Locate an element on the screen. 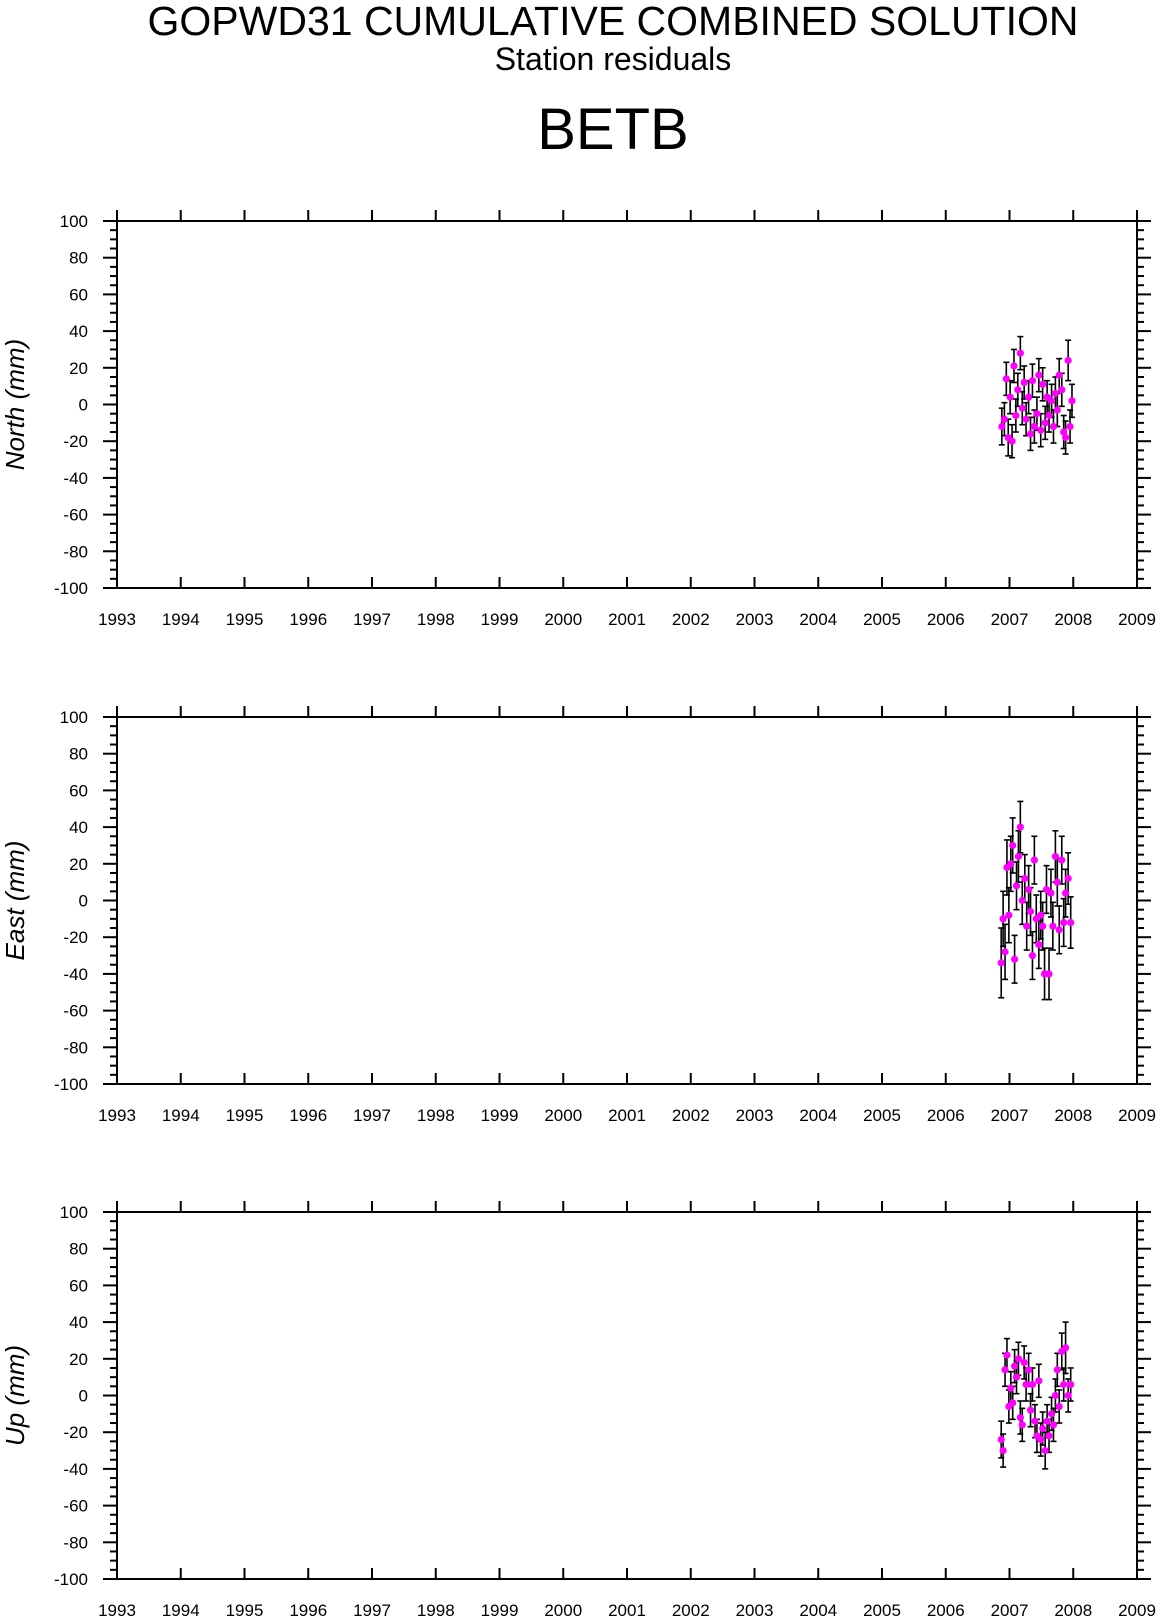 This screenshot has width=1160, height=1621. y-tick-label: 40 is located at coordinates (78, 331).